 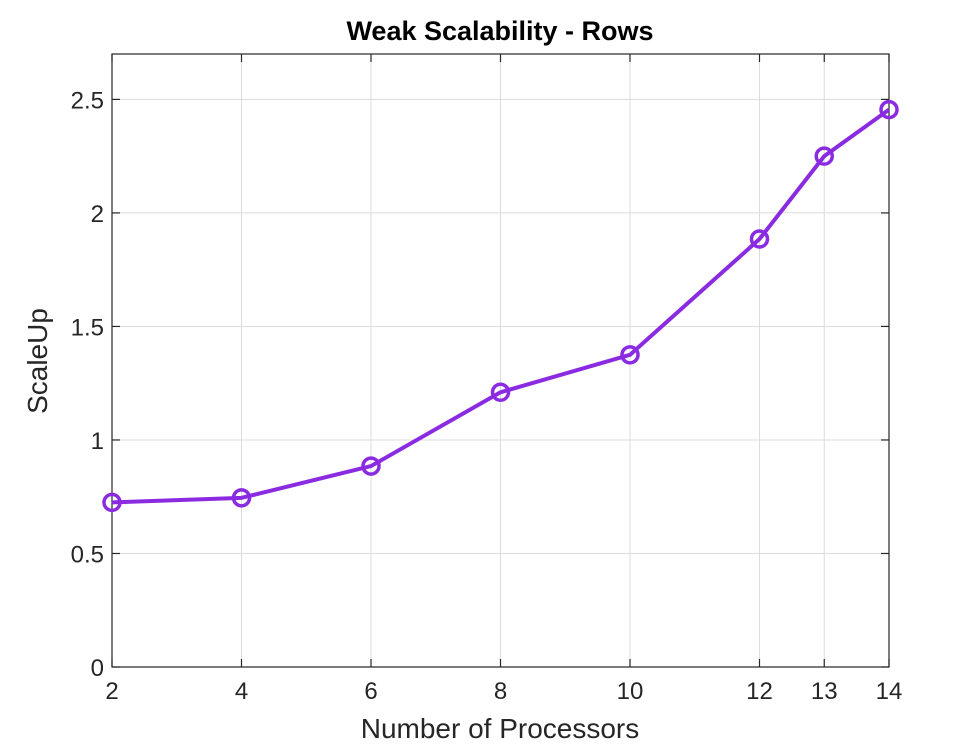 What do you see at coordinates (241, 691) in the screenshot?
I see `x-tick-label: 4` at bounding box center [241, 691].